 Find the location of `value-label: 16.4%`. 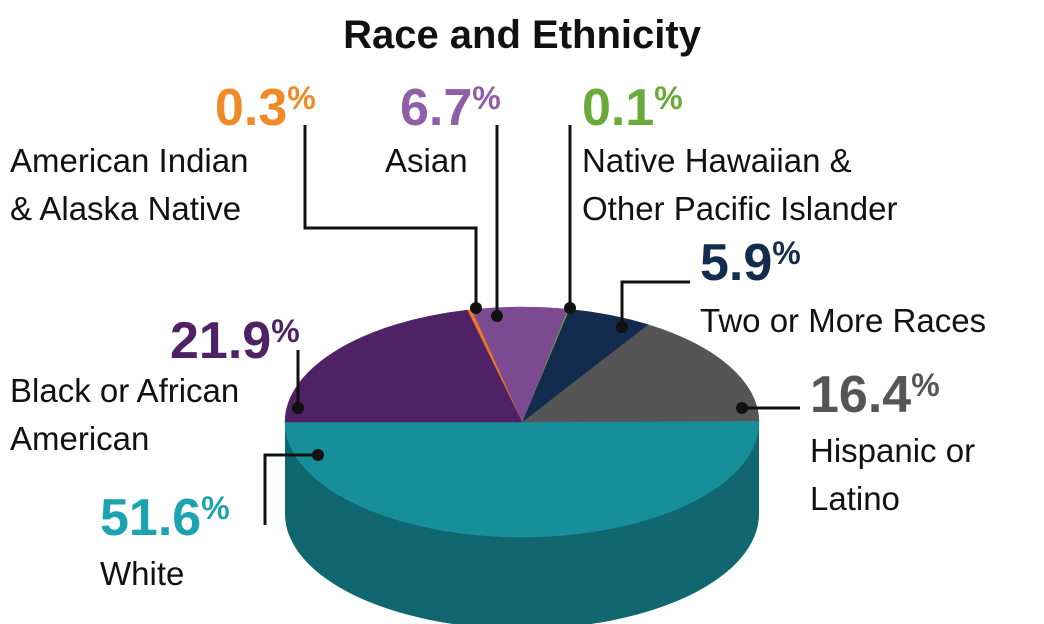

value-label: 16.4% is located at coordinates (875, 395).